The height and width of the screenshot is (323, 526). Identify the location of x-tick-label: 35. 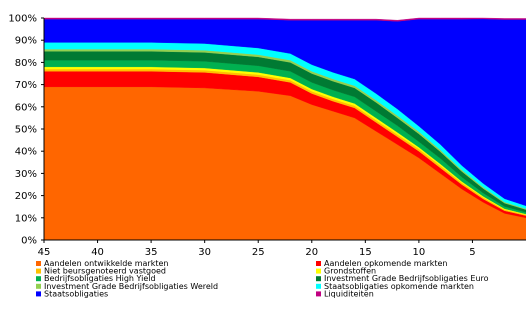
(151, 252).